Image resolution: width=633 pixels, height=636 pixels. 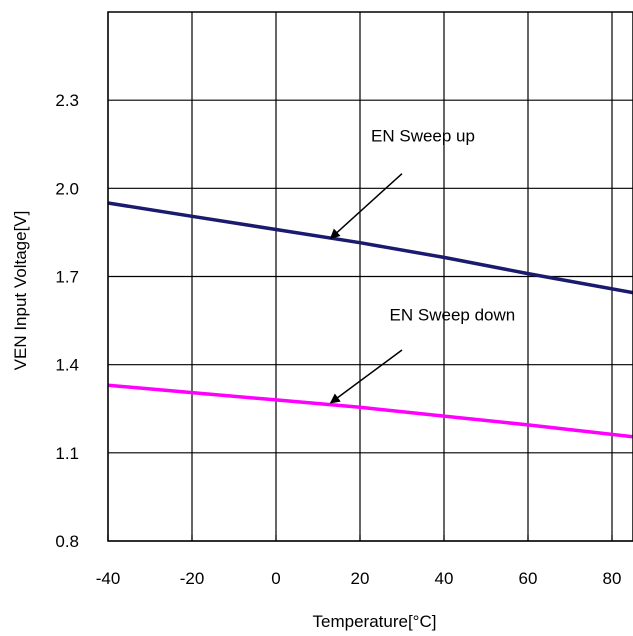 What do you see at coordinates (67, 277) in the screenshot?
I see `y-tick-label: 1.7` at bounding box center [67, 277].